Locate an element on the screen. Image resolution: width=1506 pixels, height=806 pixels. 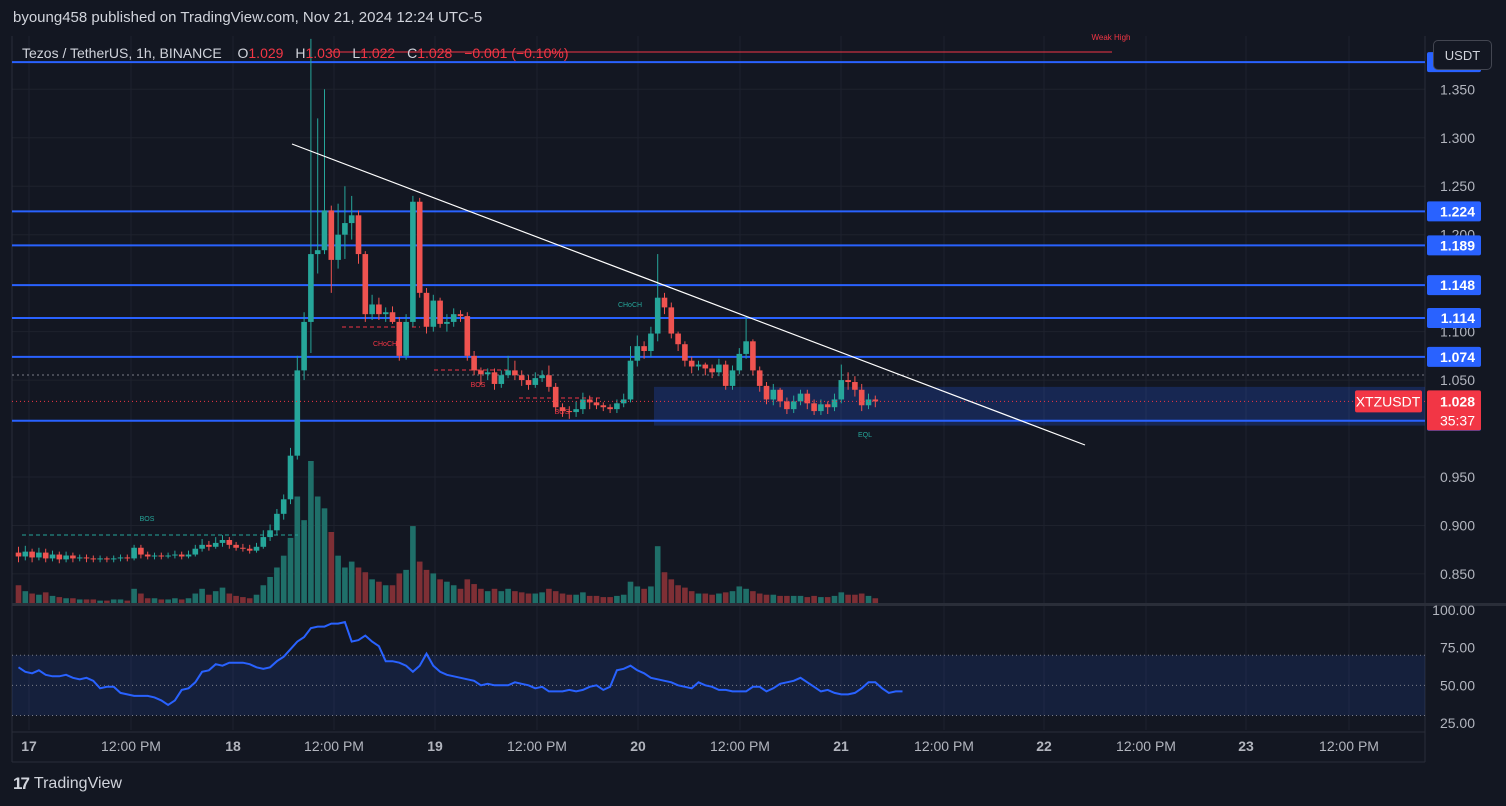
tradingview-logo: 17 TradingView is located at coordinates (67, 784).